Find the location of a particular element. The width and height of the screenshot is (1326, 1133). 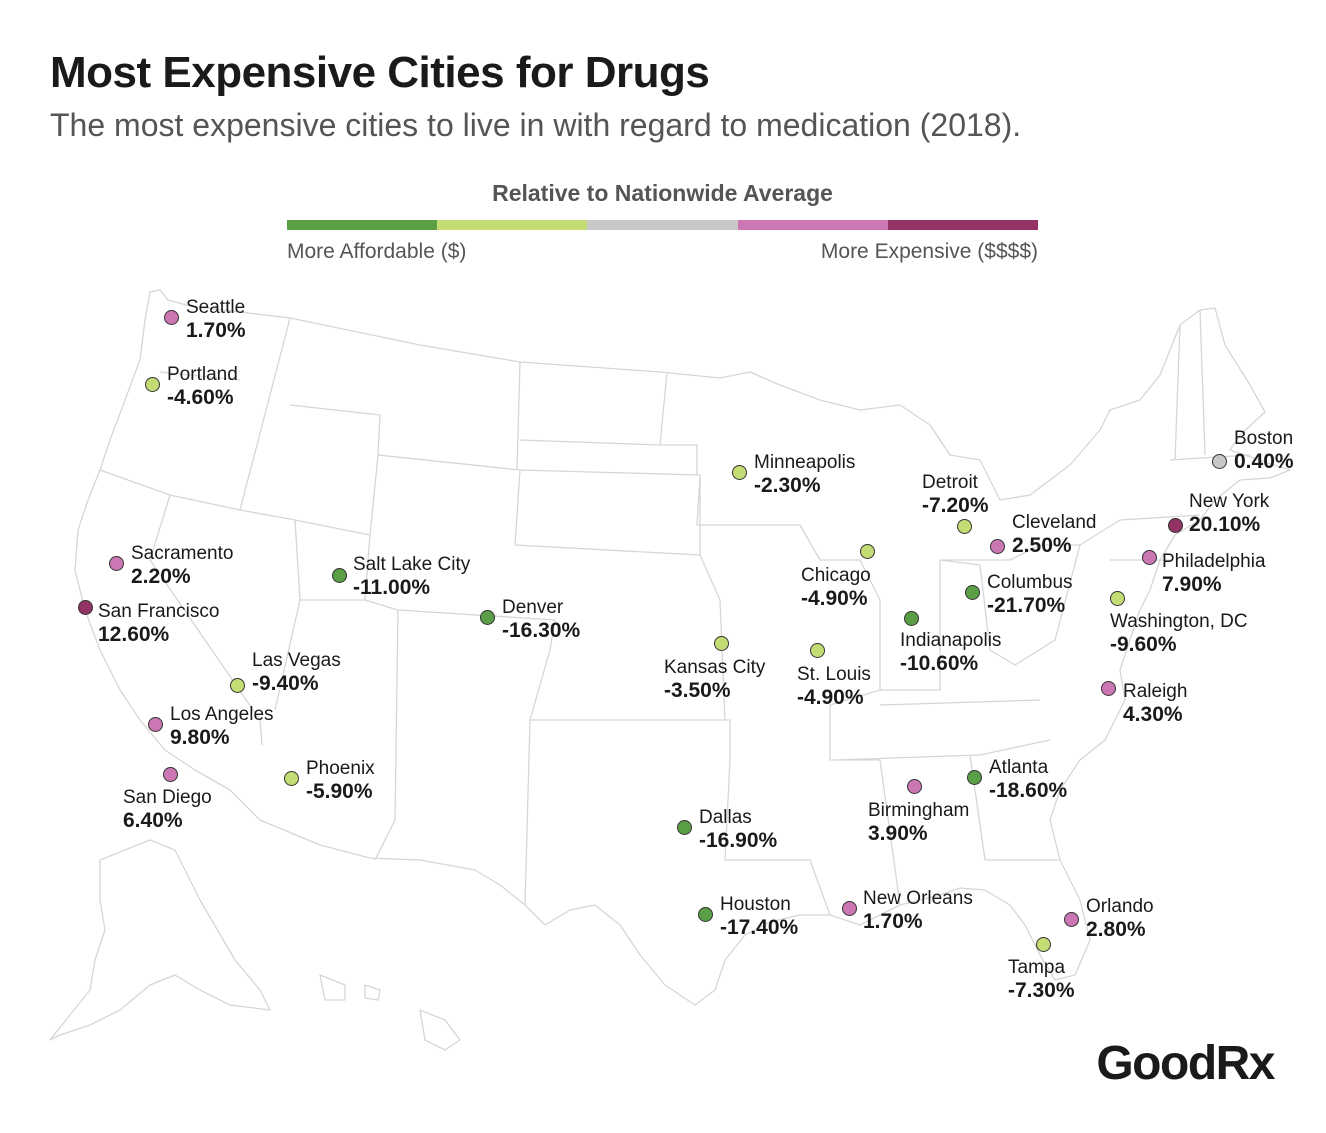

city-label-orlando: Orlando 2.80% is located at coordinates (1120, 919).